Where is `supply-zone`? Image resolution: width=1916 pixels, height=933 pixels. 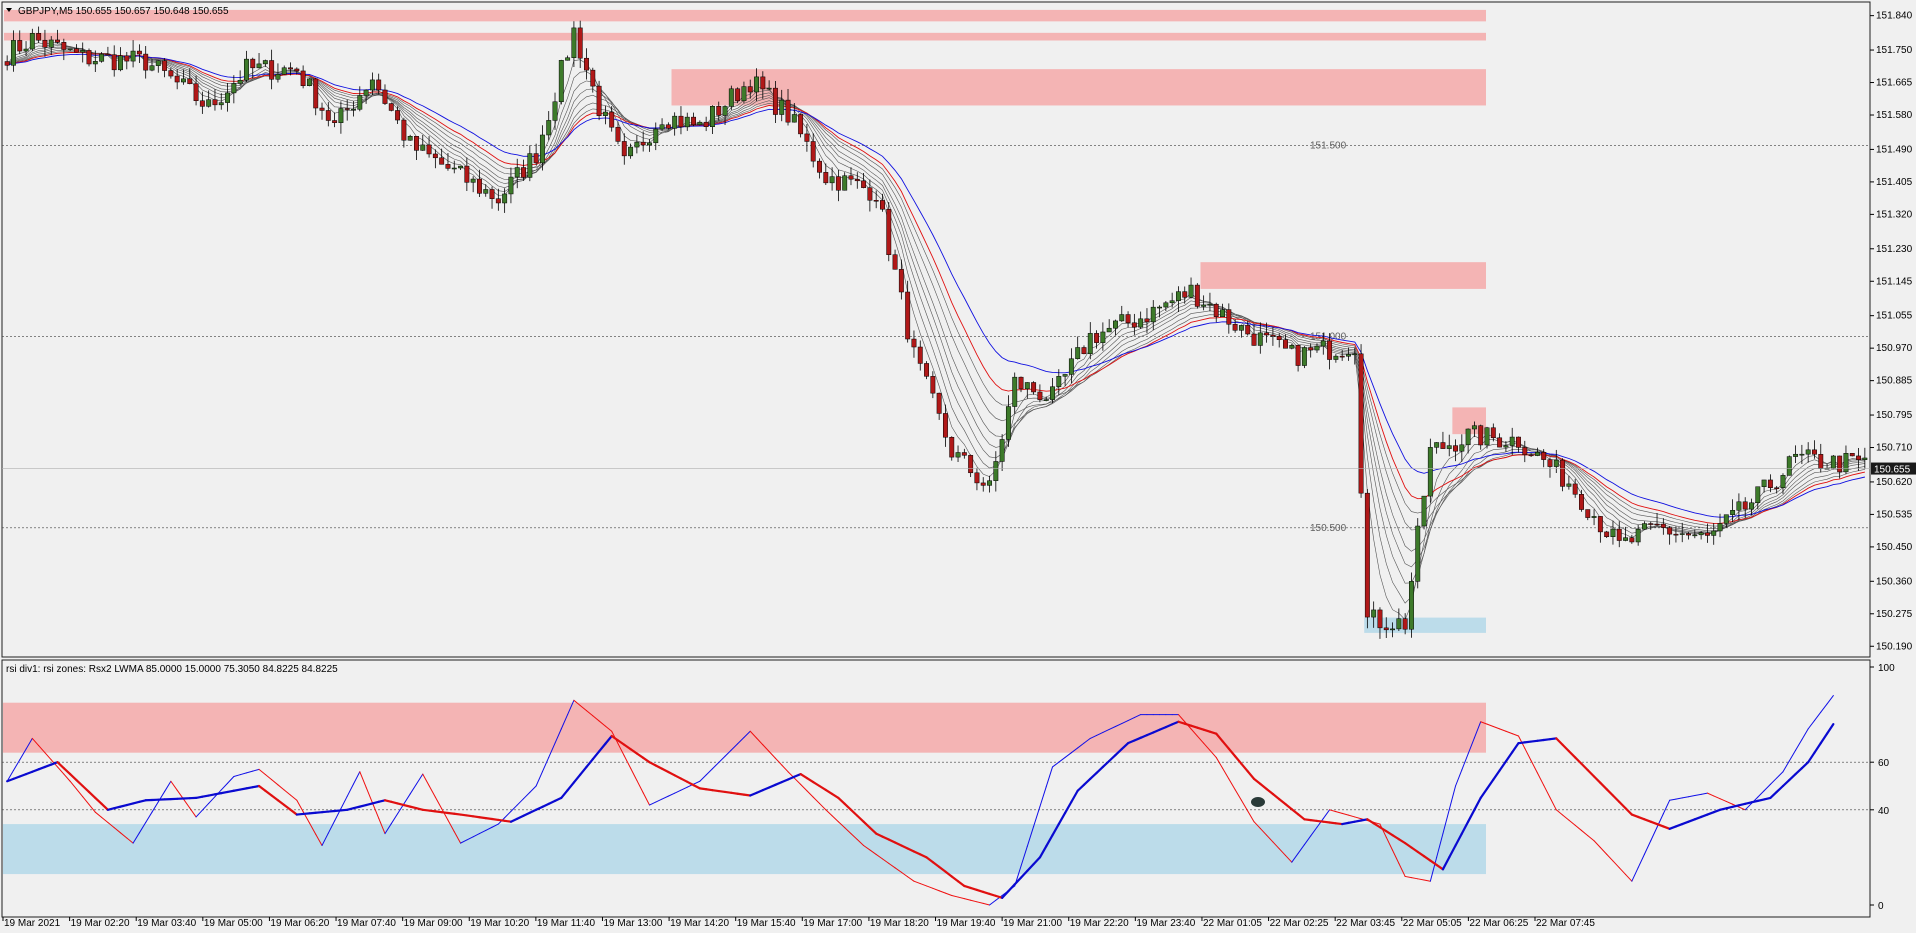
supply-zone is located at coordinates (745, 15).